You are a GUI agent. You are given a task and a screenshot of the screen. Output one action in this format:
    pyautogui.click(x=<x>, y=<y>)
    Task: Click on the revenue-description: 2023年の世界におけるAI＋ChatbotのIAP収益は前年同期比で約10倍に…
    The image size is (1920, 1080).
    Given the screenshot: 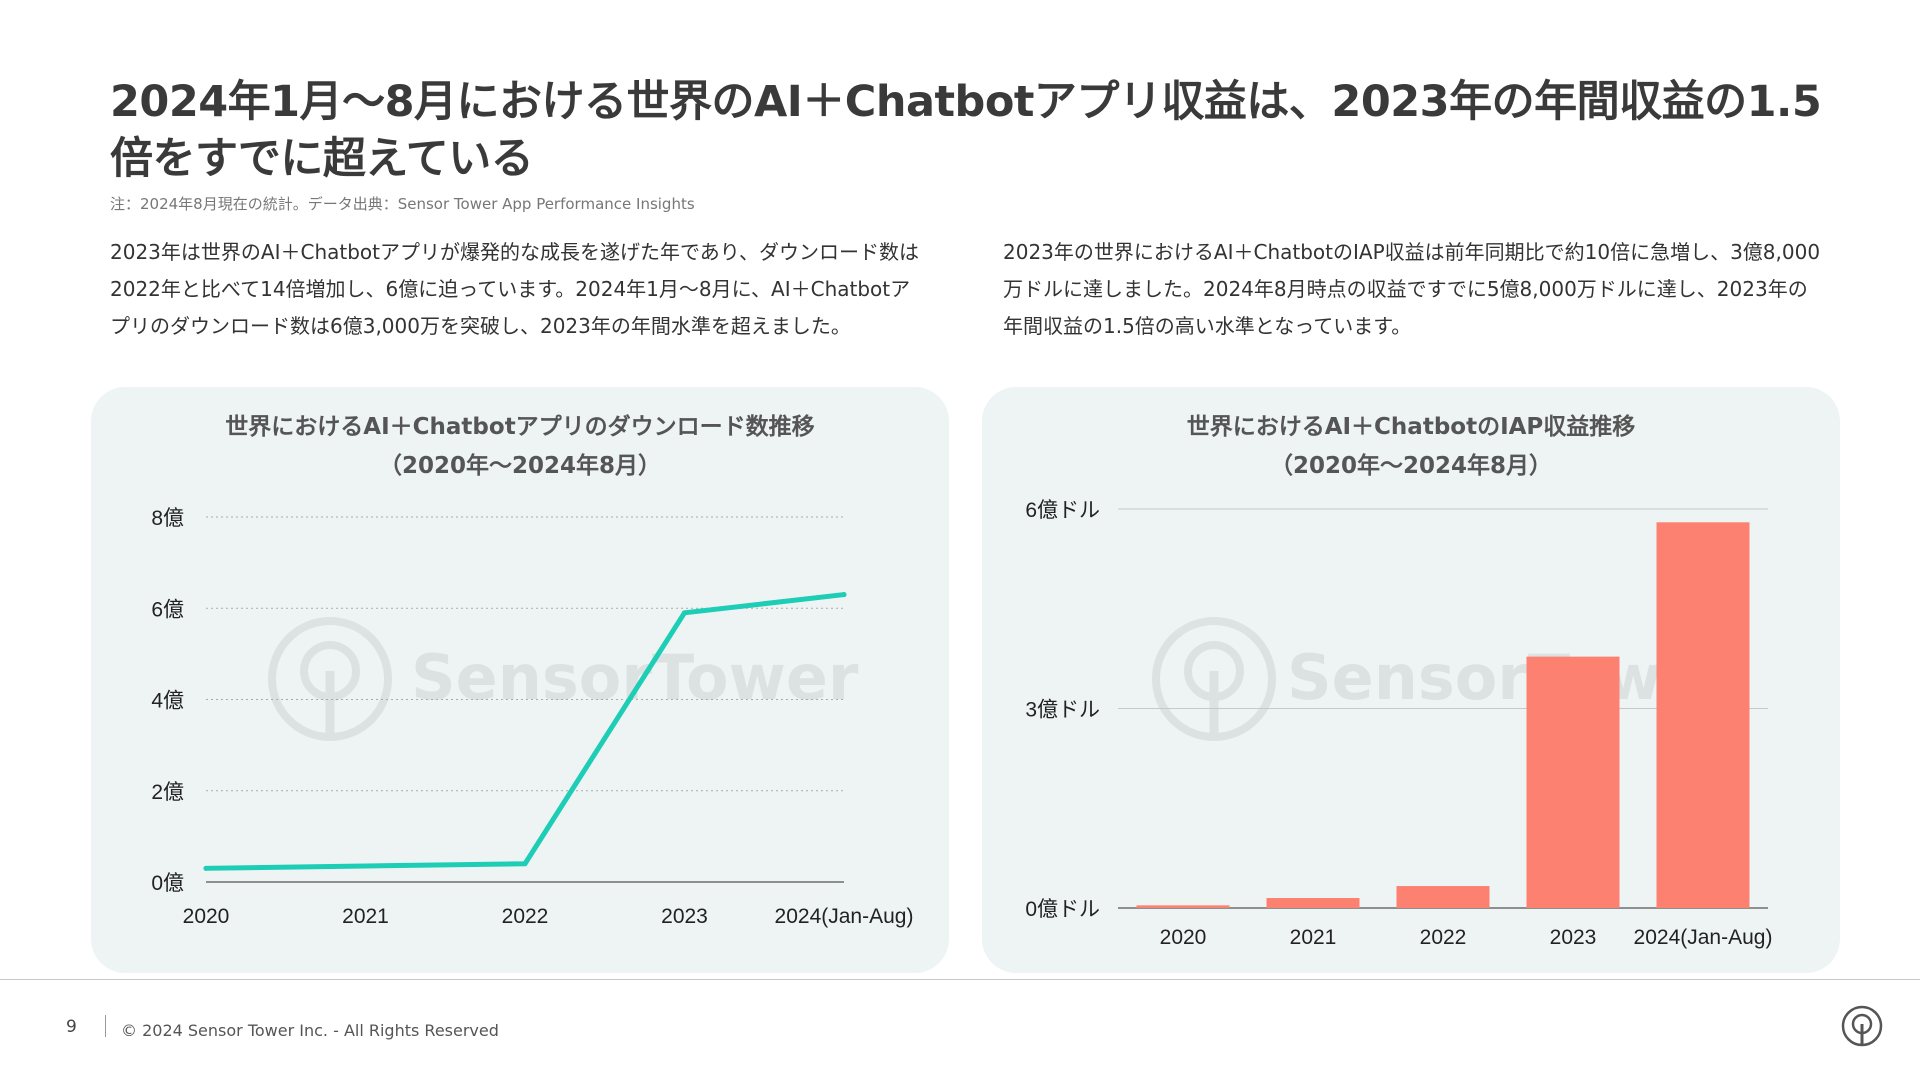 What is the action you would take?
    pyautogui.click(x=1412, y=289)
    